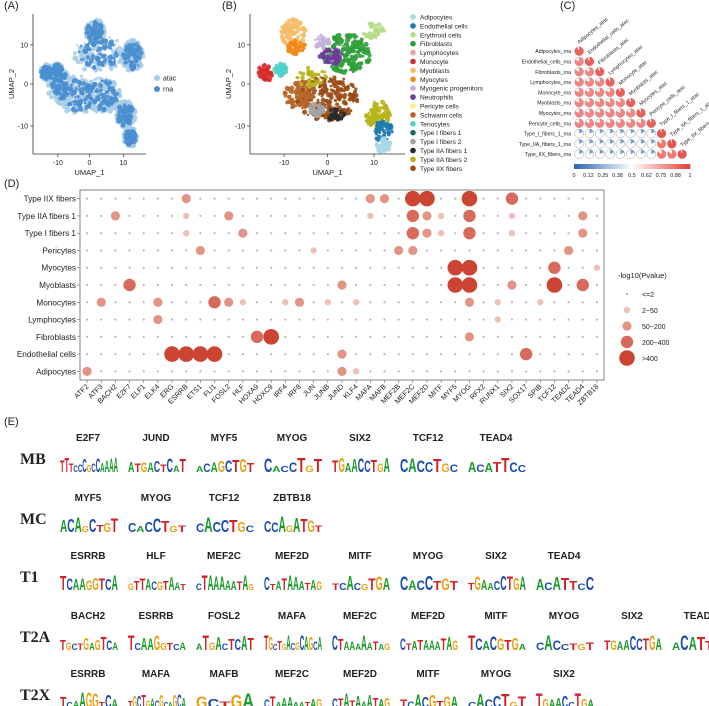 The height and width of the screenshot is (706, 709). What do you see at coordinates (52, 320) in the screenshot?
I see `dotplot-y-label: Lymphocytes` at bounding box center [52, 320].